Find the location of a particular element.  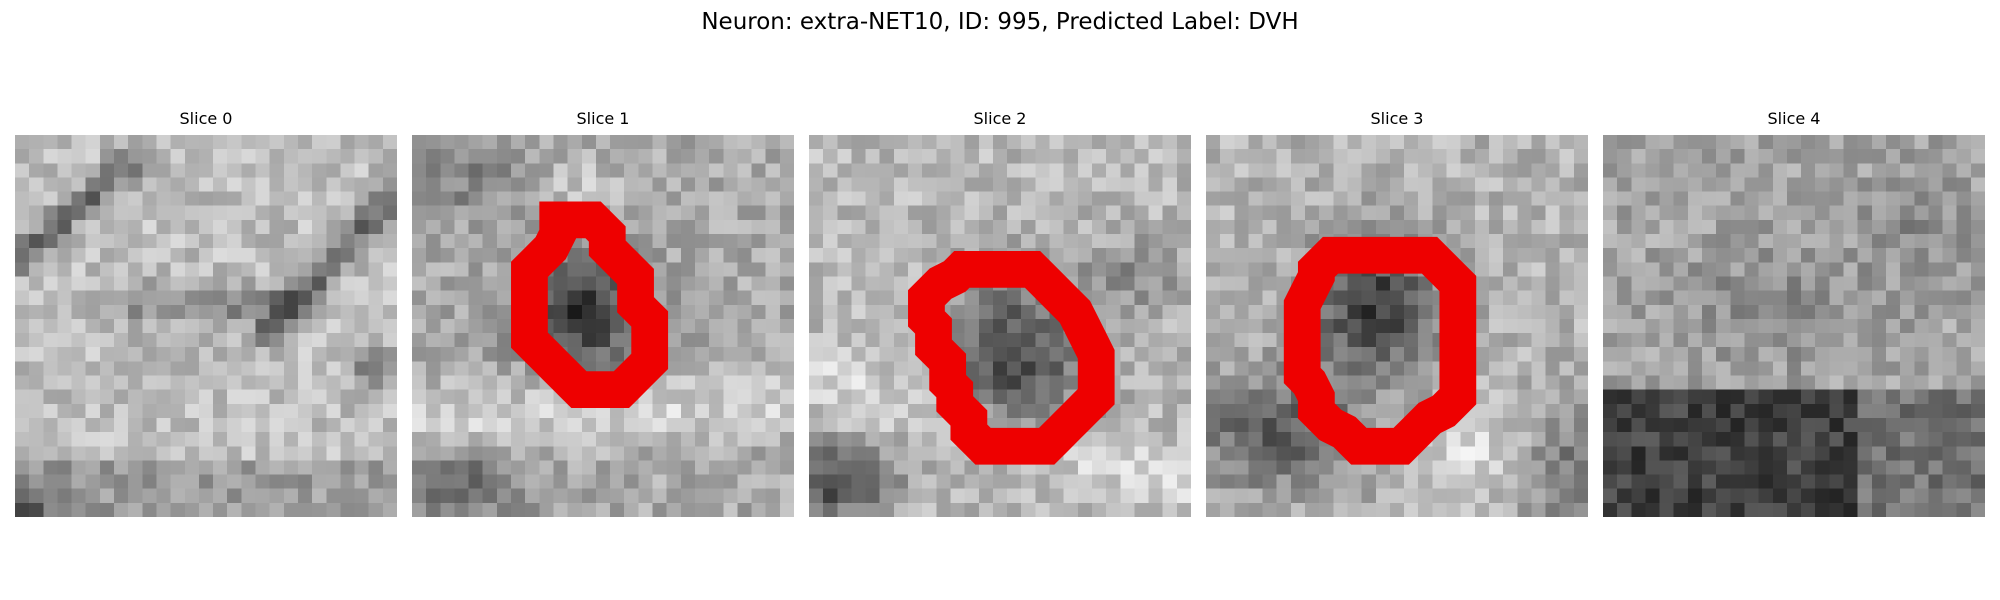

slice-title: Slice 0 is located at coordinates (206, 118).